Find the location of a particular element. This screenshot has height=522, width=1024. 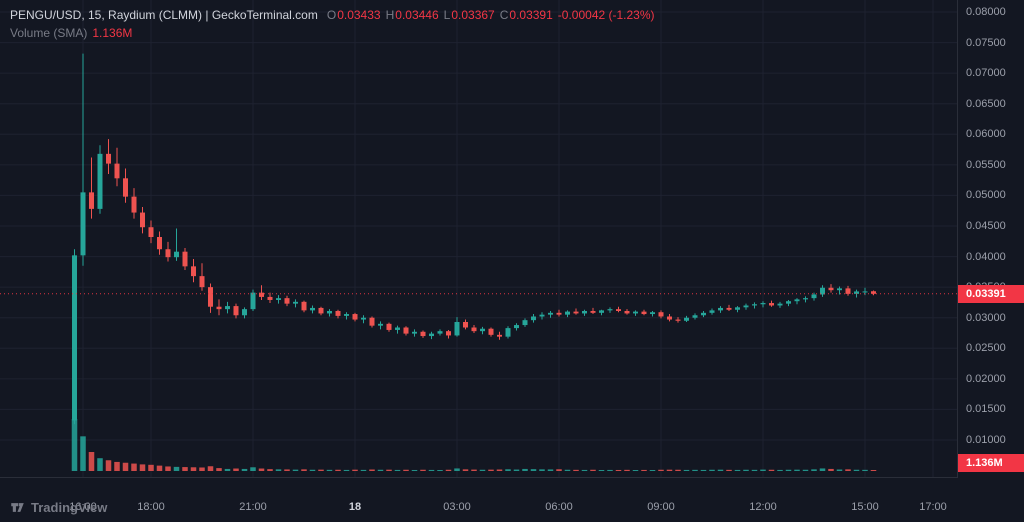

price-axis-label: 0.01000 is located at coordinates (986, 440).